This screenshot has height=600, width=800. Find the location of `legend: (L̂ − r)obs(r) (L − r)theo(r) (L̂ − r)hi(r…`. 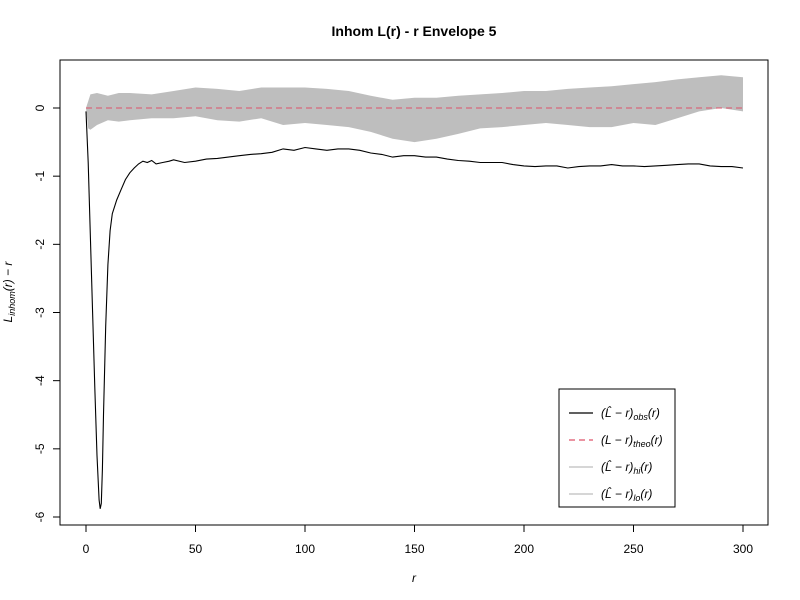

legend: (L̂ − r)obs(r) (L − r)theo(r) (L̂ − r)hi(r… is located at coordinates (617, 448).